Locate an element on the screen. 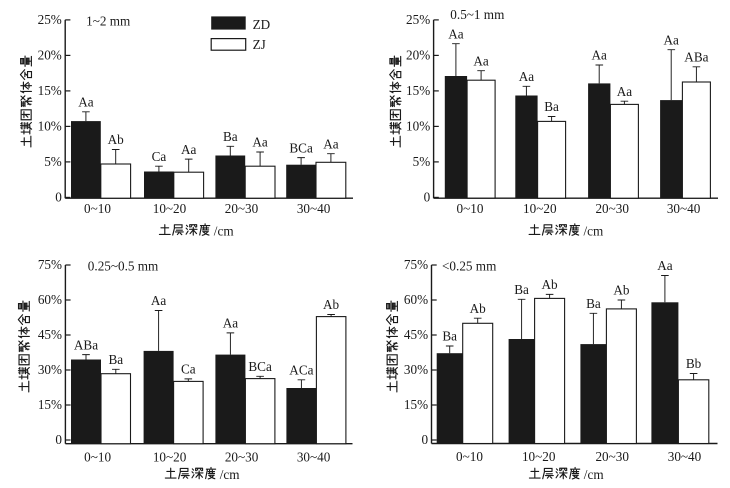 This screenshot has height=488, width=730. svg-text: 0.5~1 mm is located at coordinates (477, 14).